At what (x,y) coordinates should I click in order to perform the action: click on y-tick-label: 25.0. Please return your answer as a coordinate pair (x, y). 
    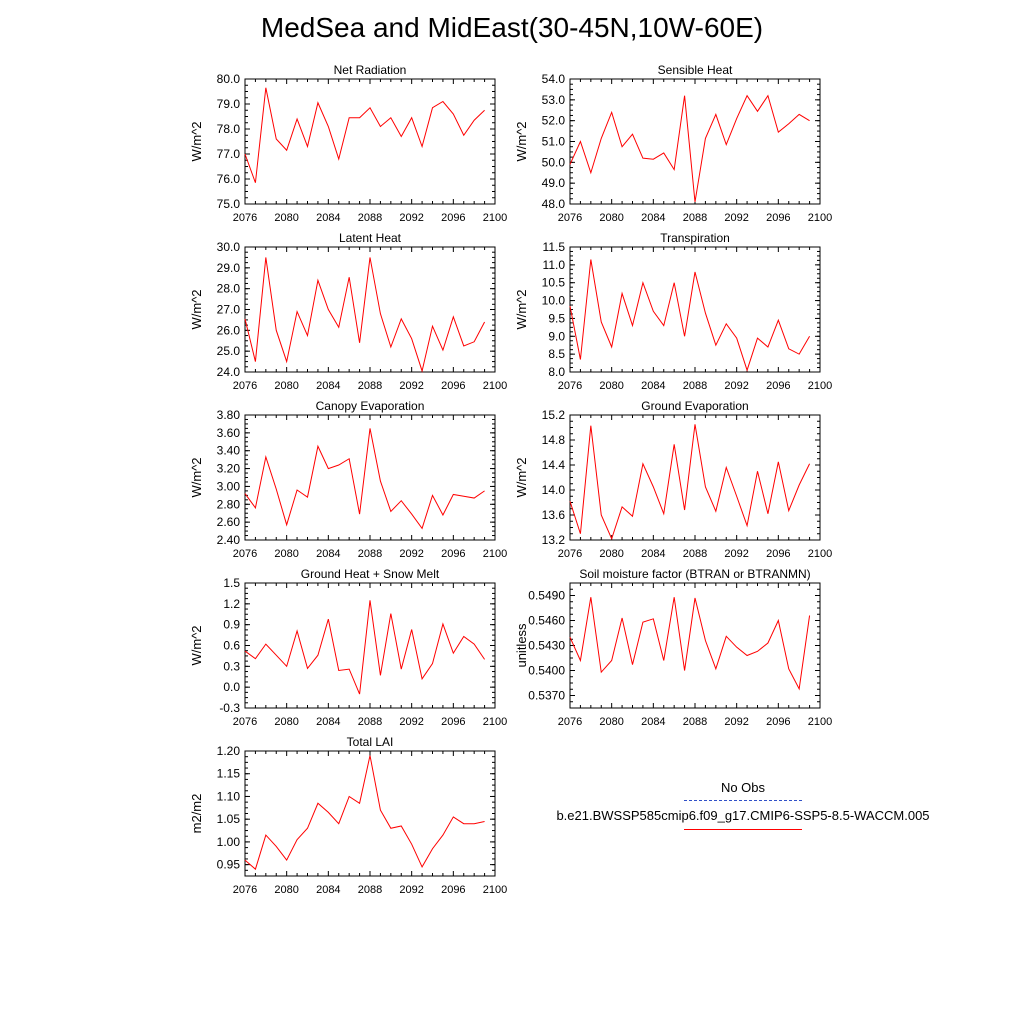
    Looking at the image, I should click on (229, 351).